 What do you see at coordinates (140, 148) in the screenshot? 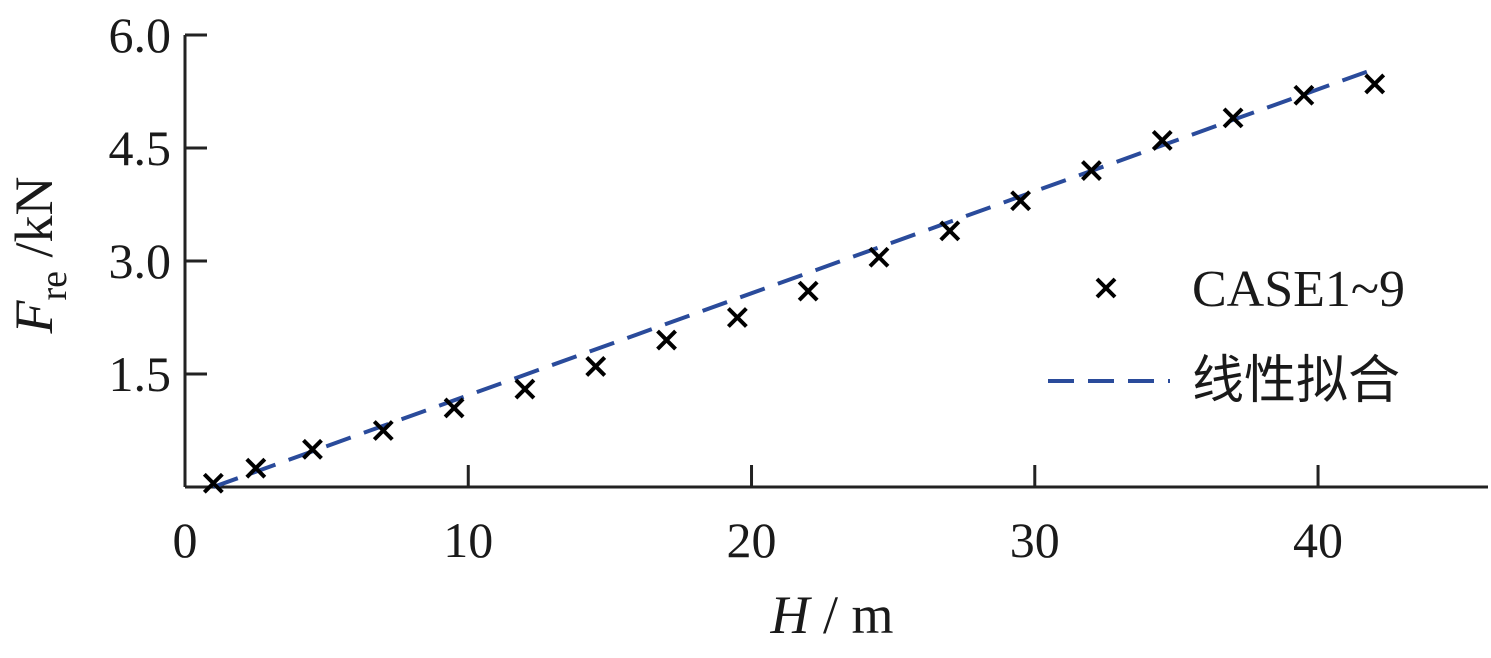
I see `y-tick-label: 4.5` at bounding box center [140, 148].